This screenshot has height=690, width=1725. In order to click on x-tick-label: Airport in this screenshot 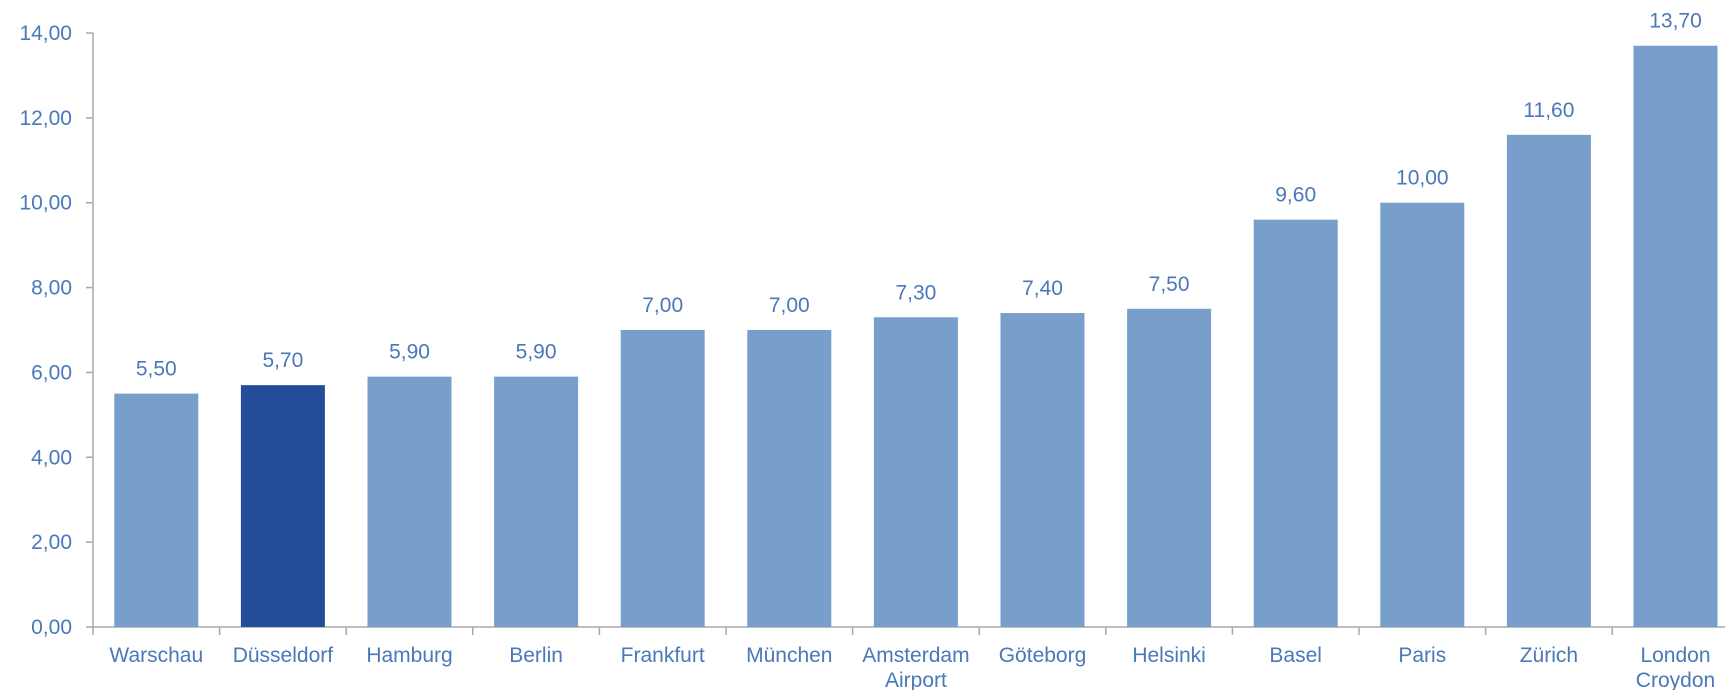, I will do `click(916, 679)`.